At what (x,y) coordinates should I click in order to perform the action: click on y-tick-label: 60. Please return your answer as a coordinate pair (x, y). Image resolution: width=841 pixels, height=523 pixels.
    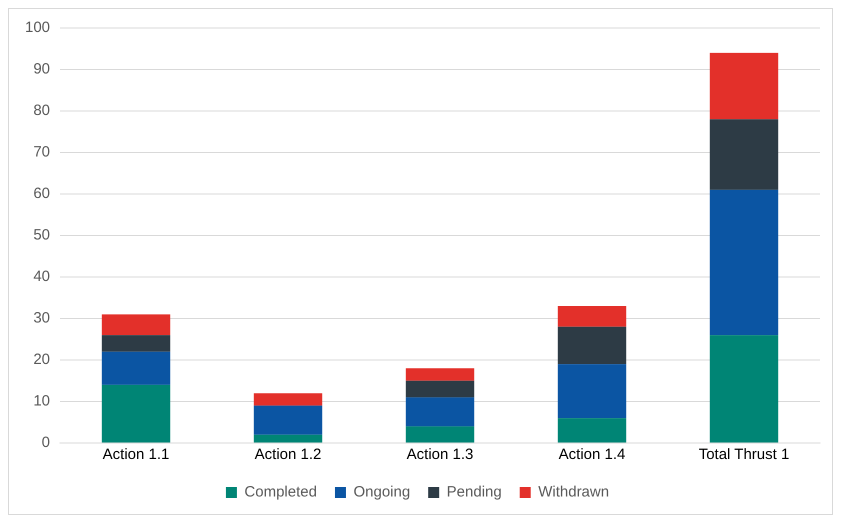
    Looking at the image, I should click on (41, 193).